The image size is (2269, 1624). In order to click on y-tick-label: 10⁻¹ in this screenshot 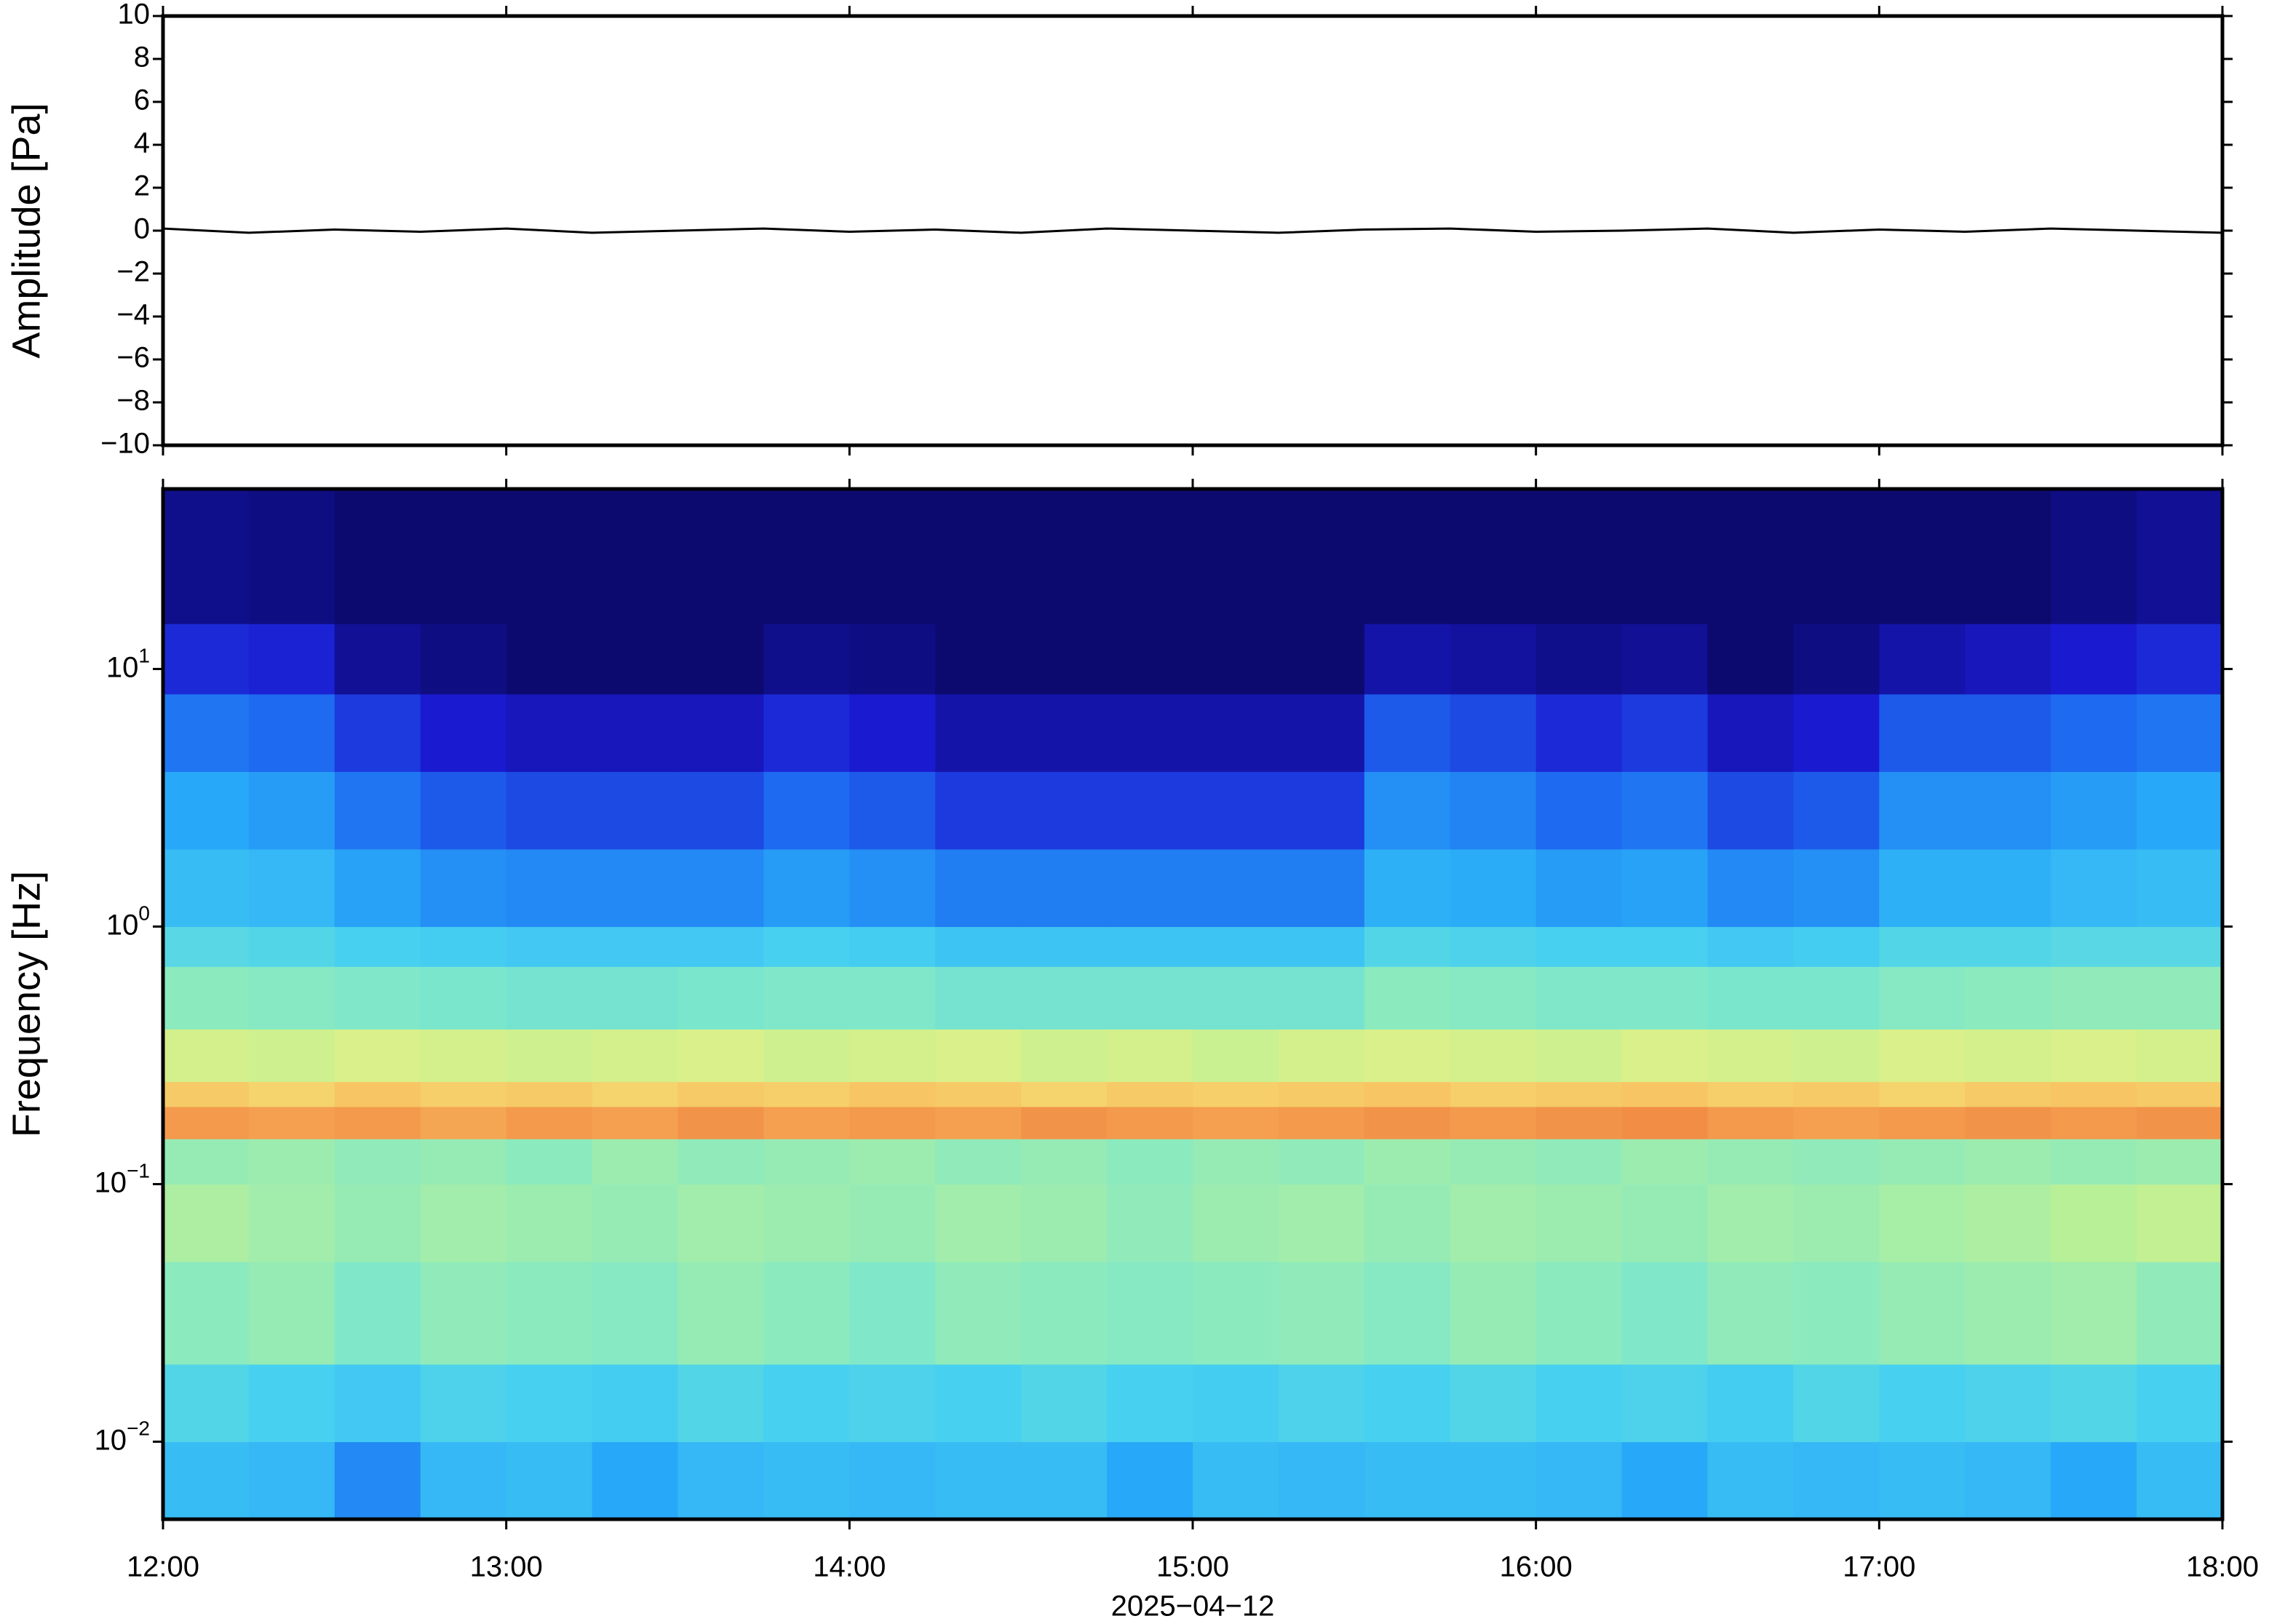, I will do `click(123, 1179)`.